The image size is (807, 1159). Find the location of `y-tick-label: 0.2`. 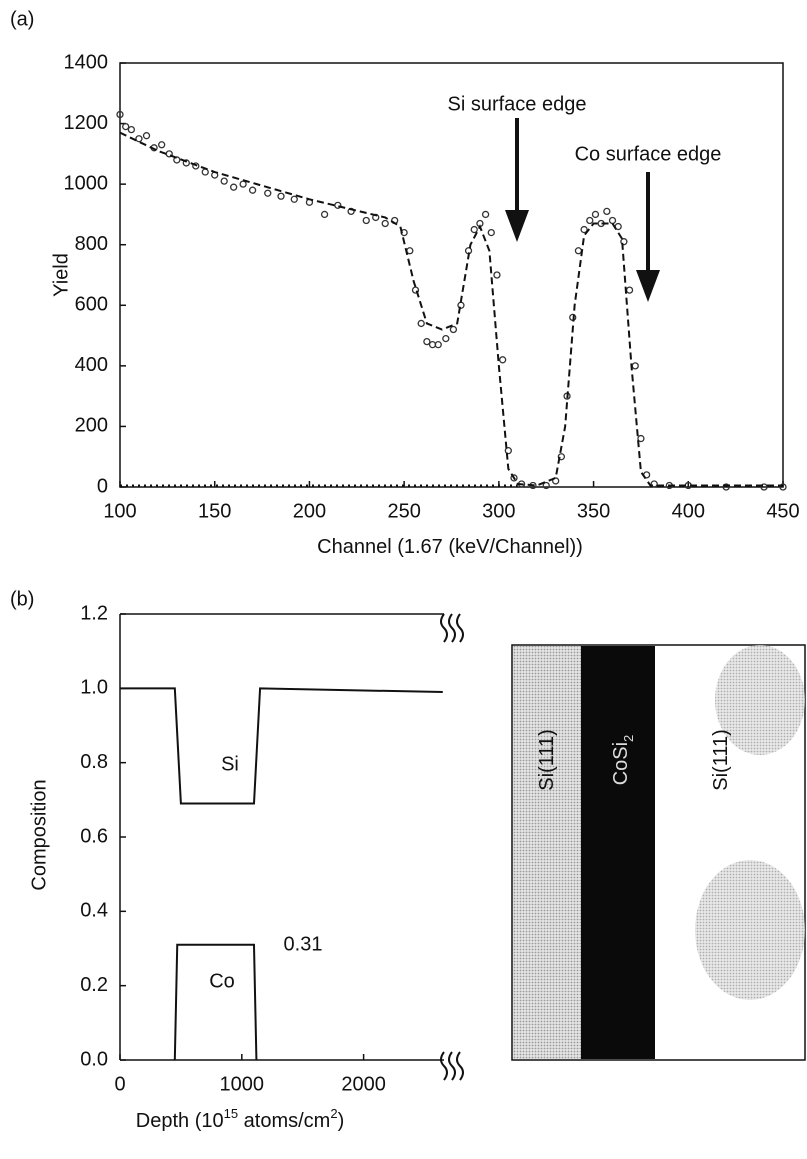

y-tick-label: 0.2 is located at coordinates (94, 985).